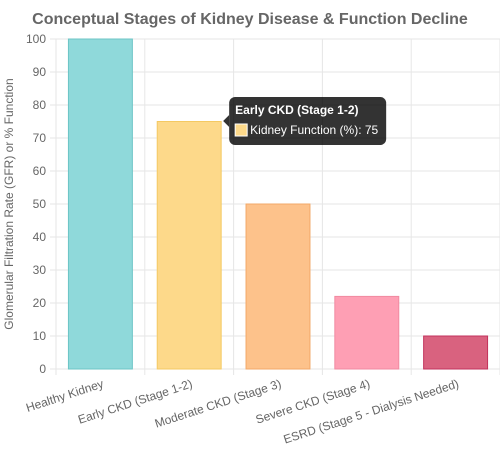  What do you see at coordinates (40, 138) in the screenshot?
I see `y-tick-label: 70` at bounding box center [40, 138].